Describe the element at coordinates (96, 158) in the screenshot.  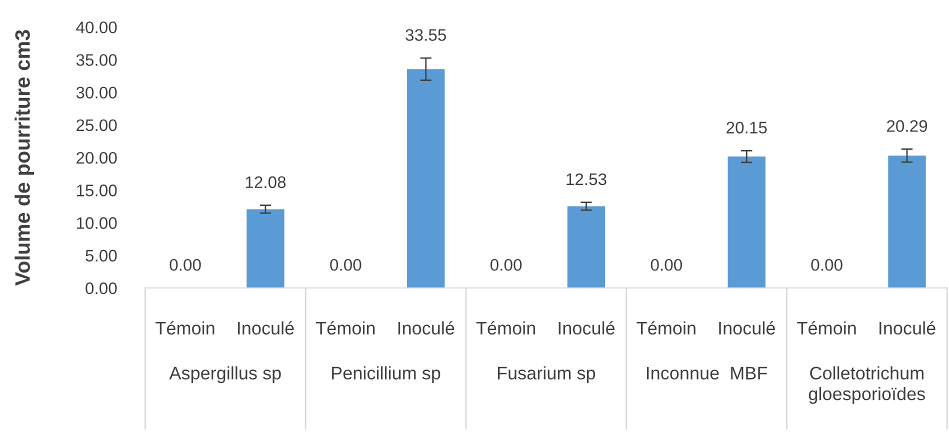
I see `y-tick-label: 20.00` at that location.